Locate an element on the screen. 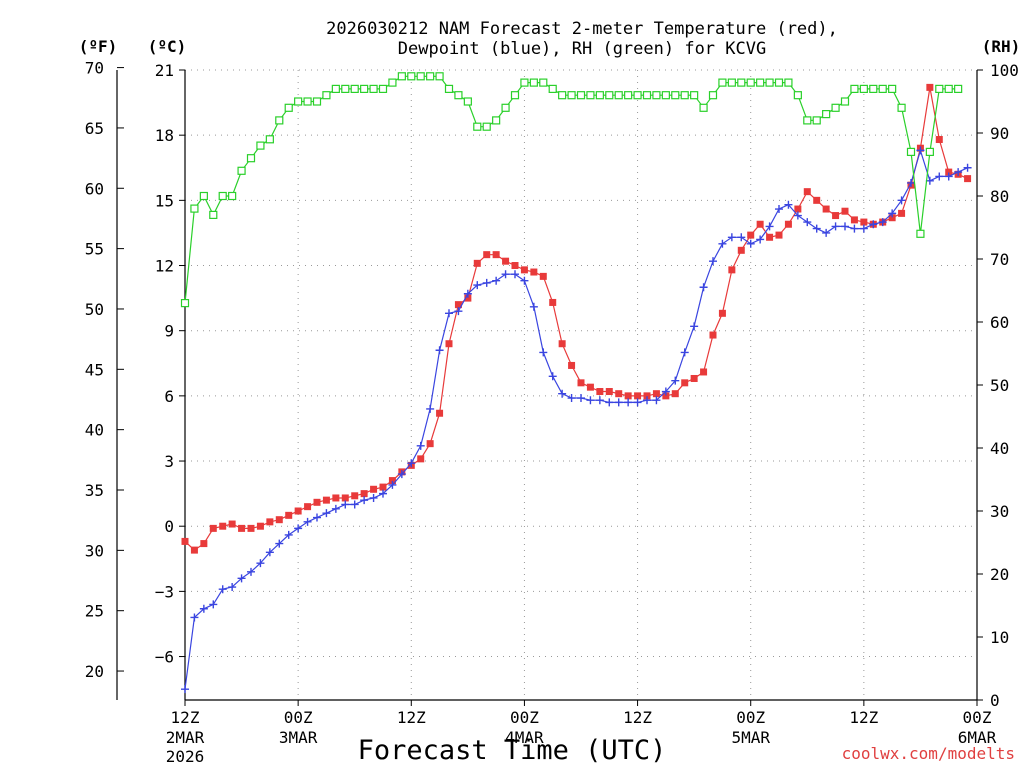 Image resolution: width=1024 pixels, height=768 pixels. fahrenheit-tick-label: 25 is located at coordinates (94, 611).